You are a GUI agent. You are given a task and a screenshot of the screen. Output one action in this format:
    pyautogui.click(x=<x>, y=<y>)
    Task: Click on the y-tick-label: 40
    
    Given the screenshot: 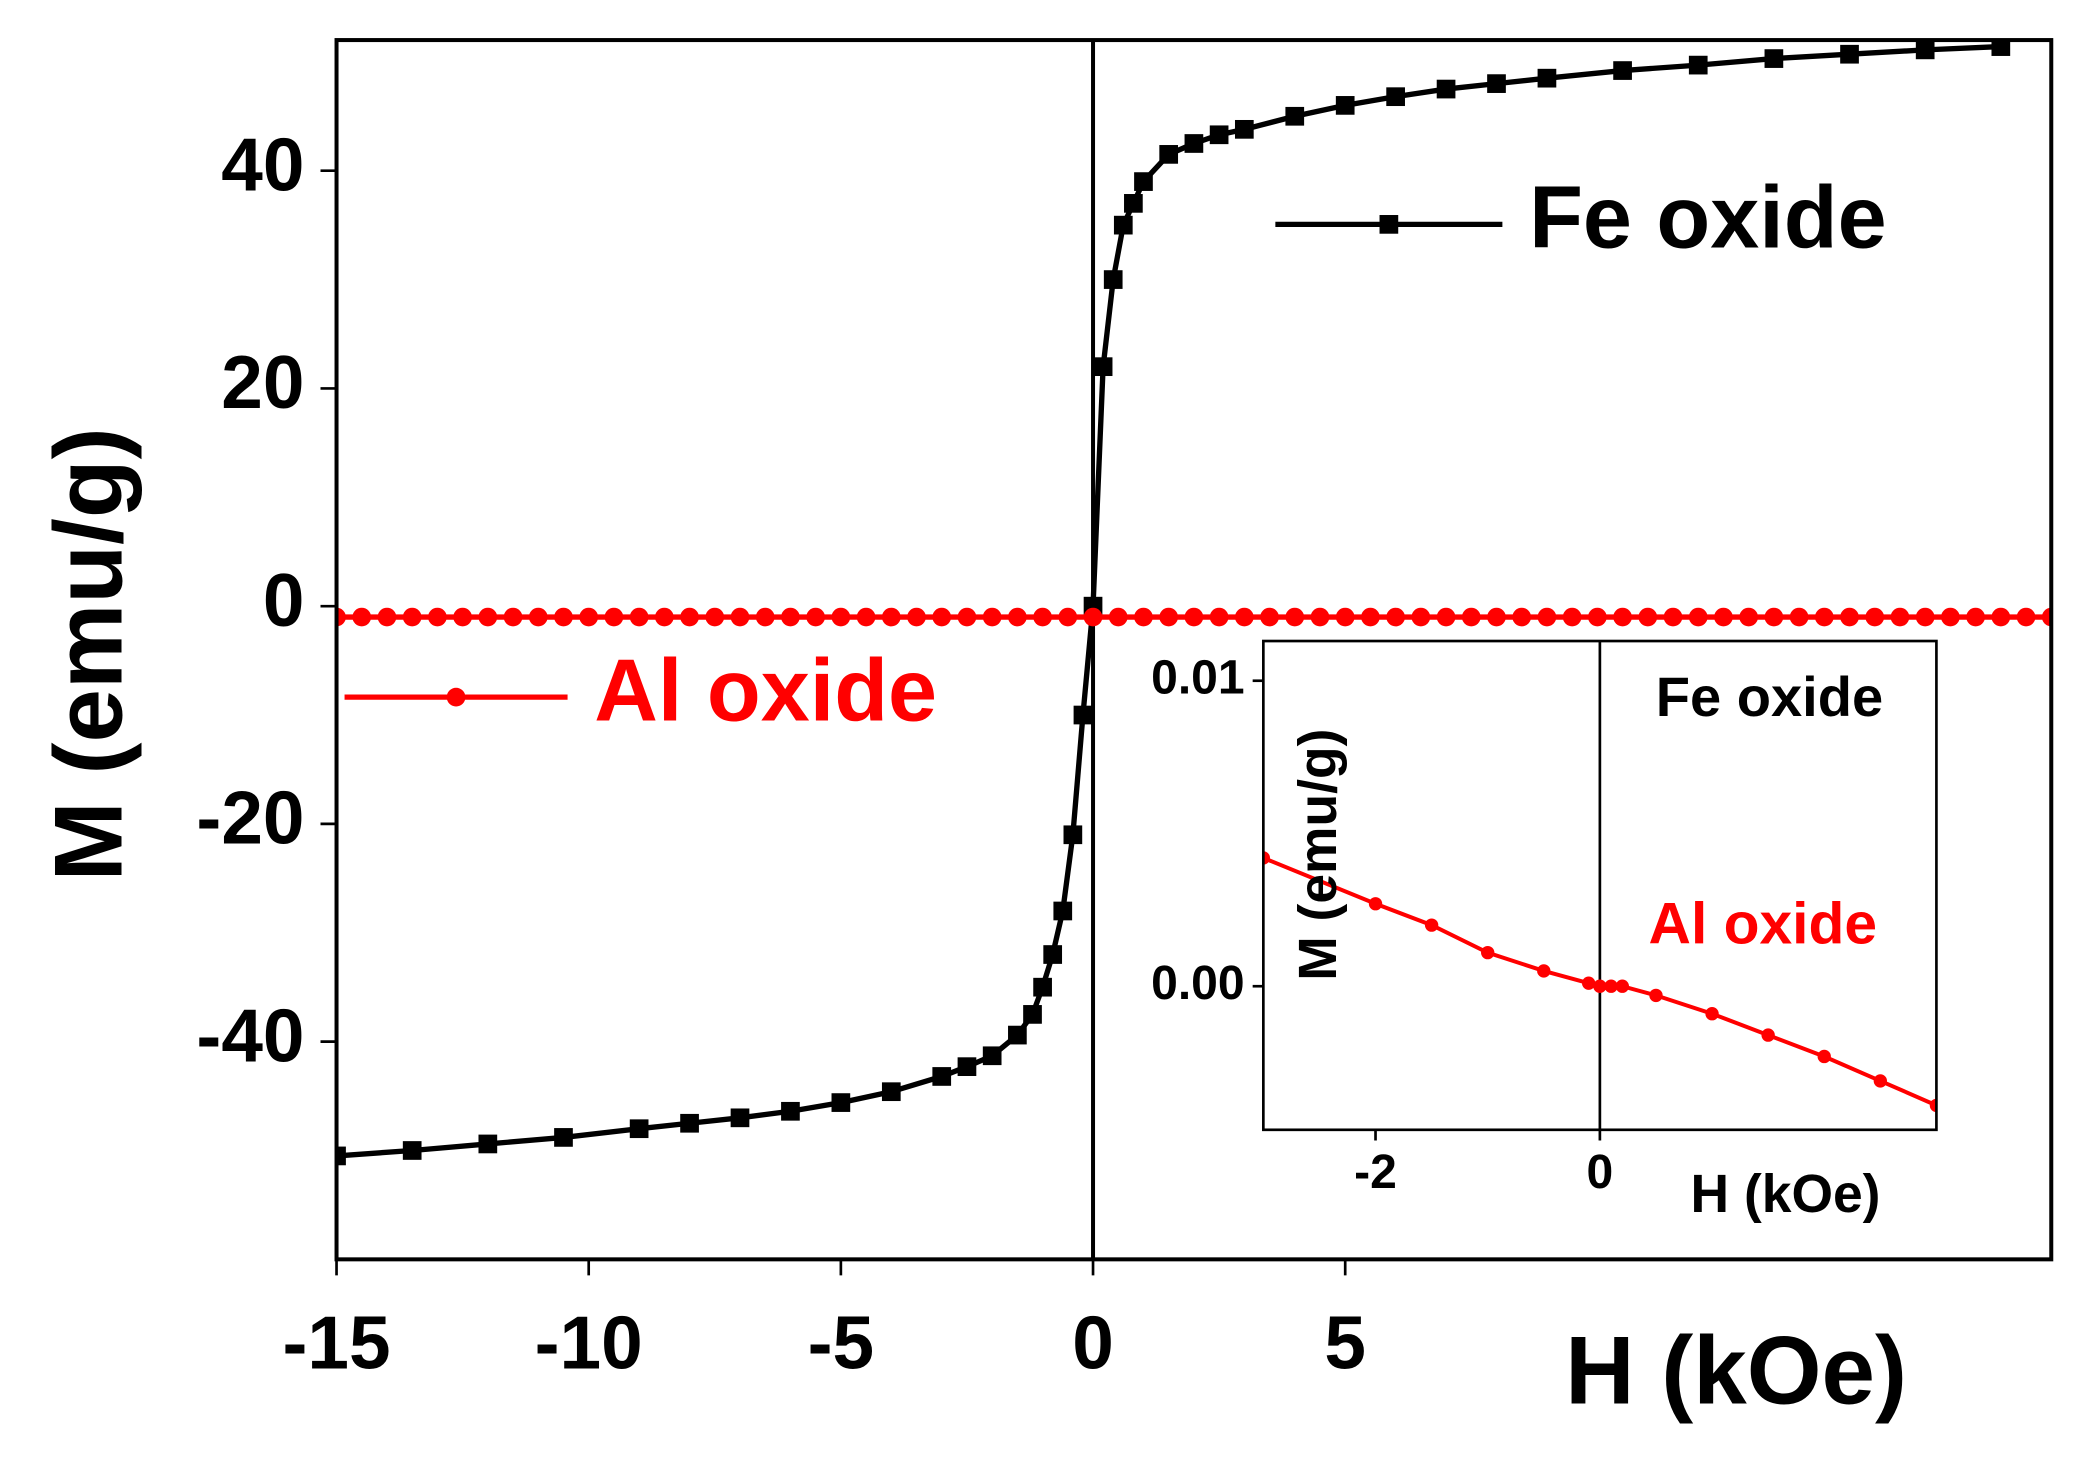 What is the action you would take?
    pyautogui.click(x=262, y=164)
    